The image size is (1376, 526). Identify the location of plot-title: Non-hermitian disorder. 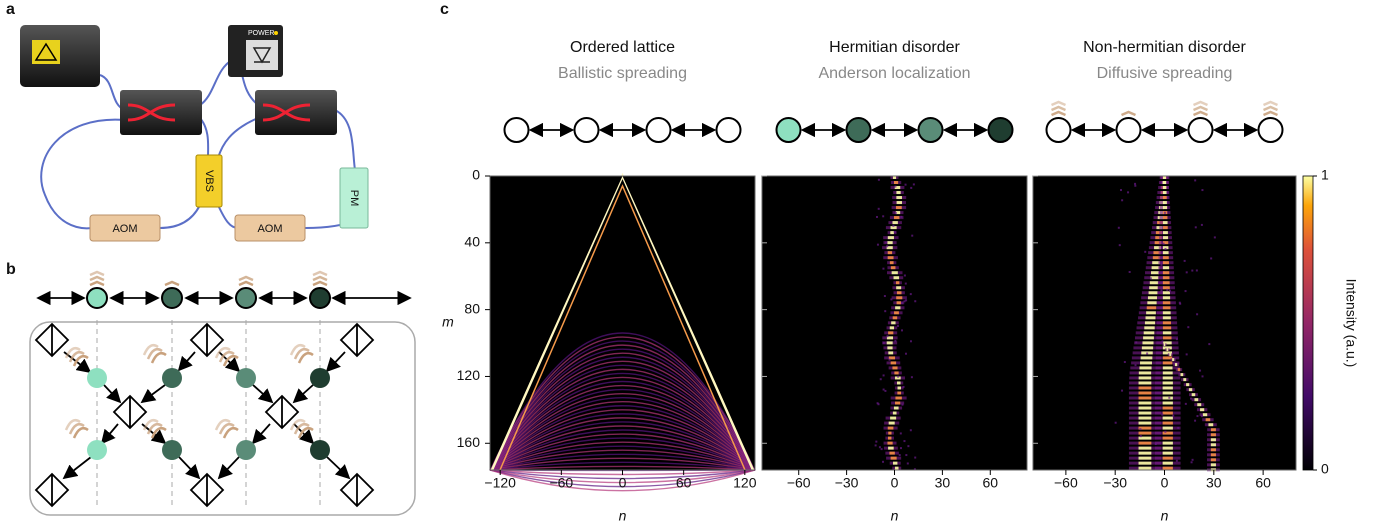
(1164, 47).